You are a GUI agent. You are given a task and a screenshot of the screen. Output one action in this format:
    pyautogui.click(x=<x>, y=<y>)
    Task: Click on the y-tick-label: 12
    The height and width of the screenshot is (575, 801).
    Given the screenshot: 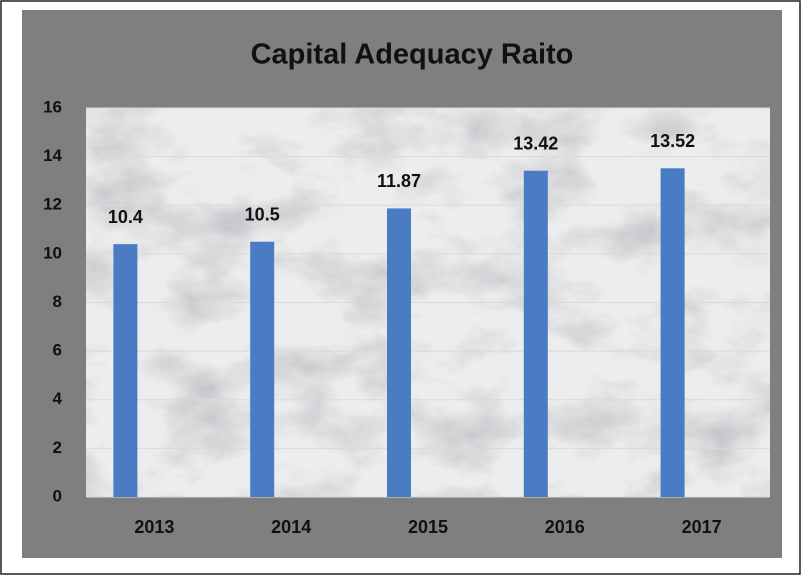 What is the action you would take?
    pyautogui.click(x=52, y=204)
    